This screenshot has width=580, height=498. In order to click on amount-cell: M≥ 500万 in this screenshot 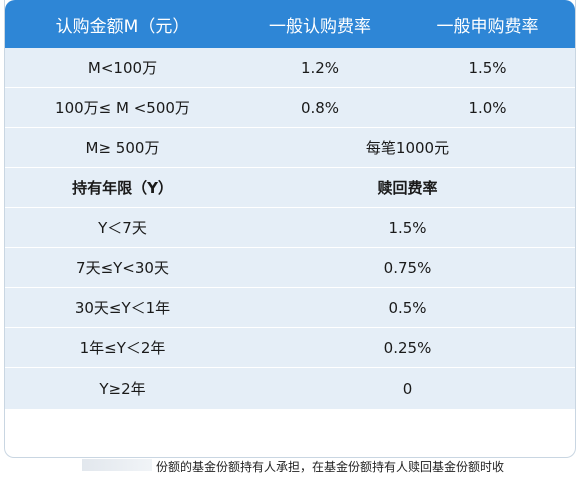, I will do `click(122, 148)`.